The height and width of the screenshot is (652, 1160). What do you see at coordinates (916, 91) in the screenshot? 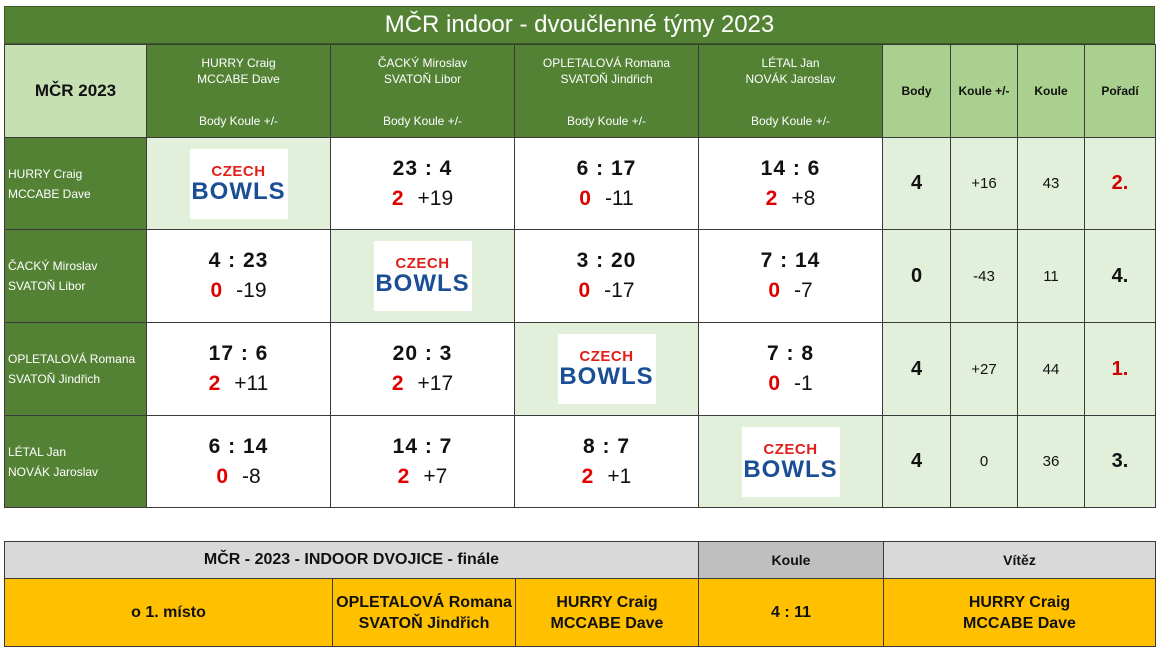
I see `header-body: Body` at bounding box center [916, 91].